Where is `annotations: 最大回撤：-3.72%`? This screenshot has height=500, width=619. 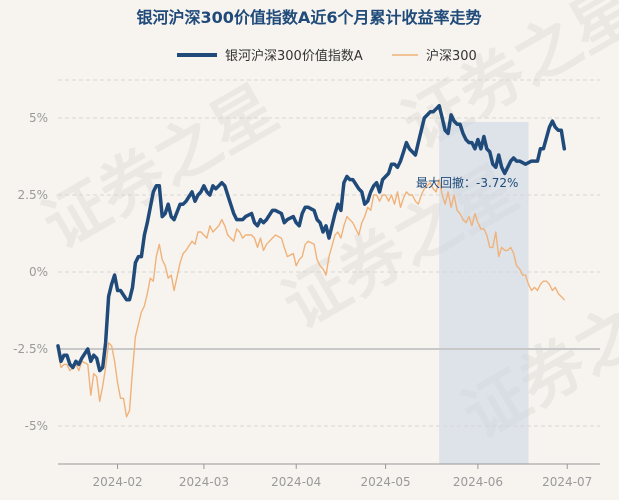
annotations: 最大回撤：-3.72% is located at coordinates (467, 182).